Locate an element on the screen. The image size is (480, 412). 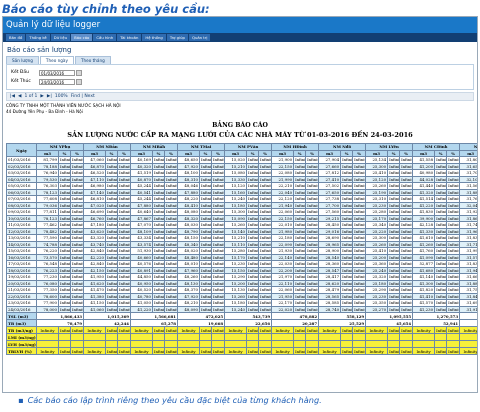
summary-value: 558,129 is located at coordinates (342, 316).